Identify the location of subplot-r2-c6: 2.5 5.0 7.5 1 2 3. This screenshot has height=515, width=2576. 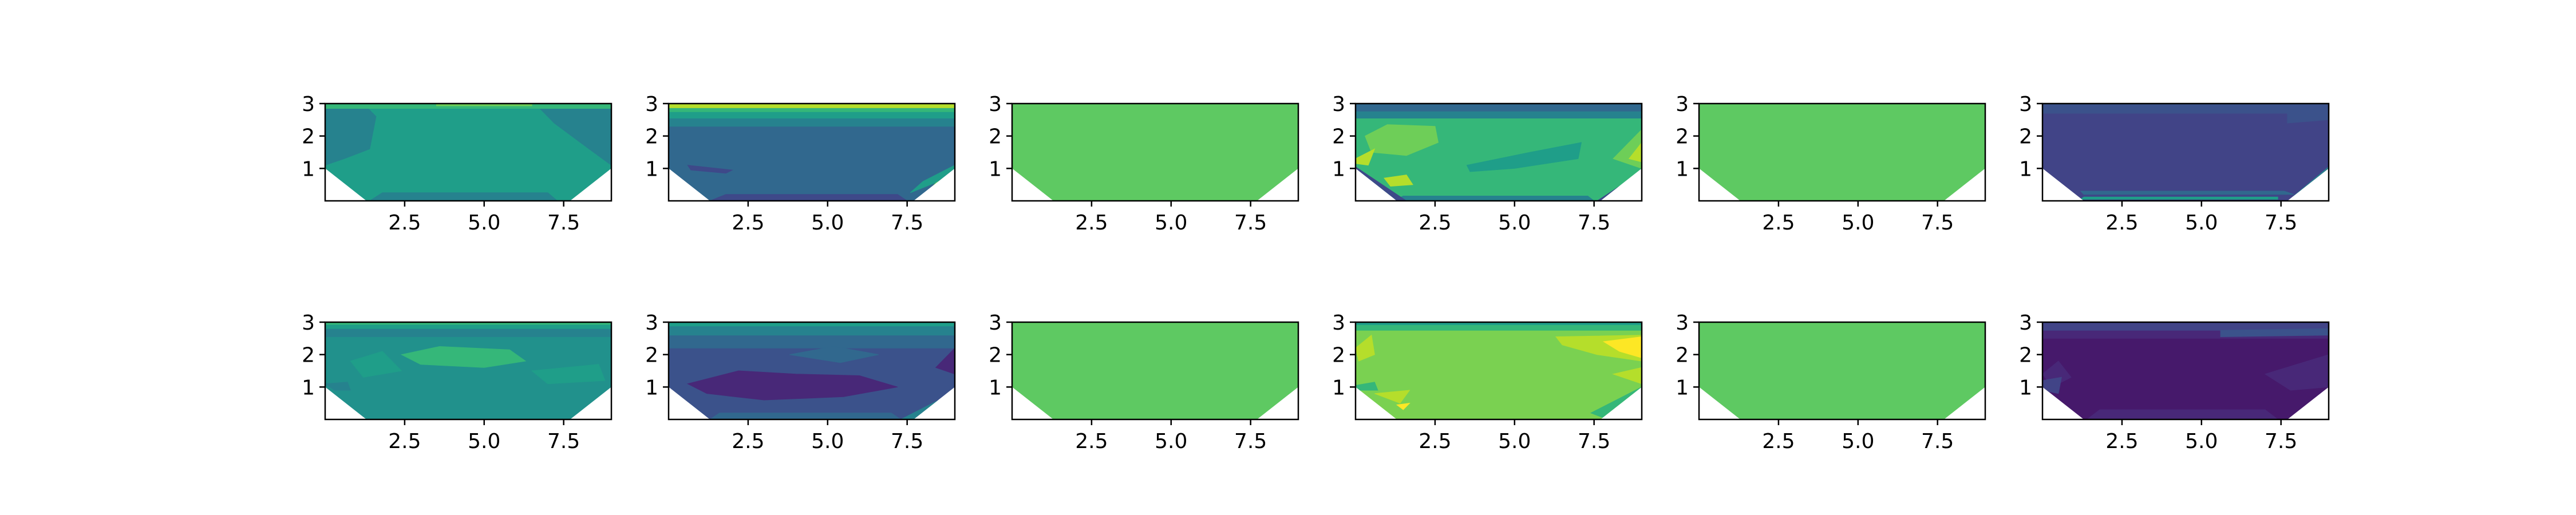
(2174, 382).